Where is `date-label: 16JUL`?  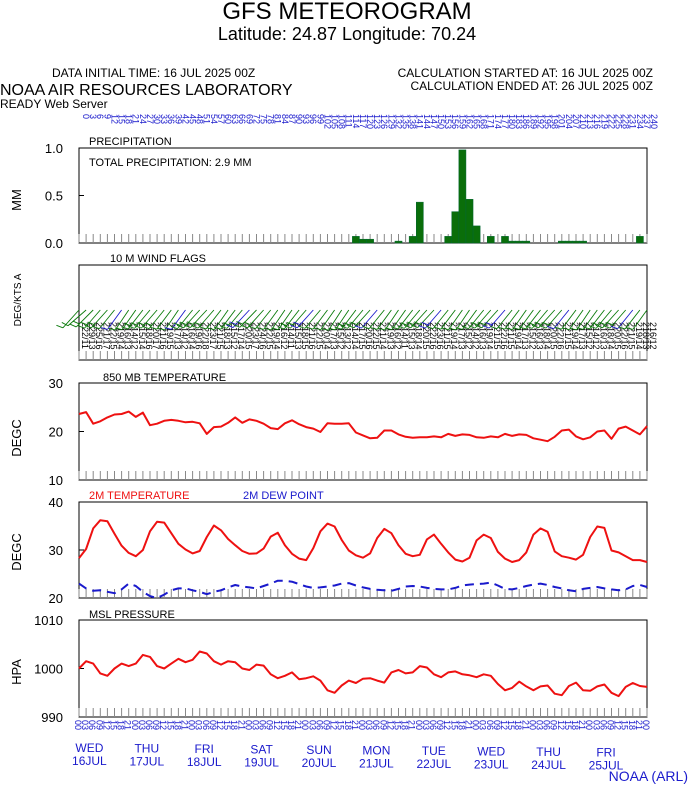
date-label: 16JUL is located at coordinates (89, 761).